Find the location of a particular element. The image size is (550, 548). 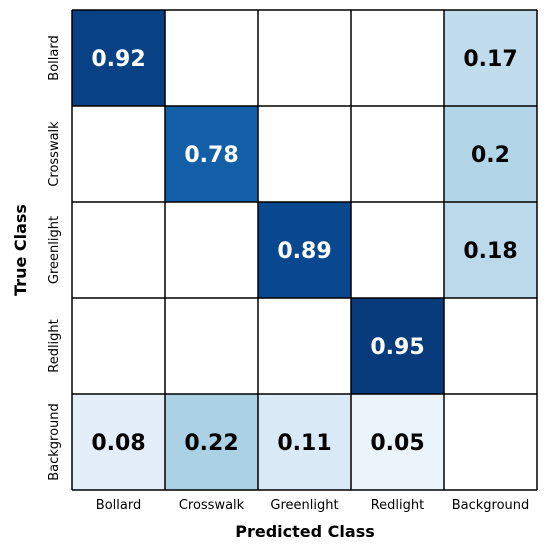

cell-value-label-4-3: 0.05 is located at coordinates (397, 443).